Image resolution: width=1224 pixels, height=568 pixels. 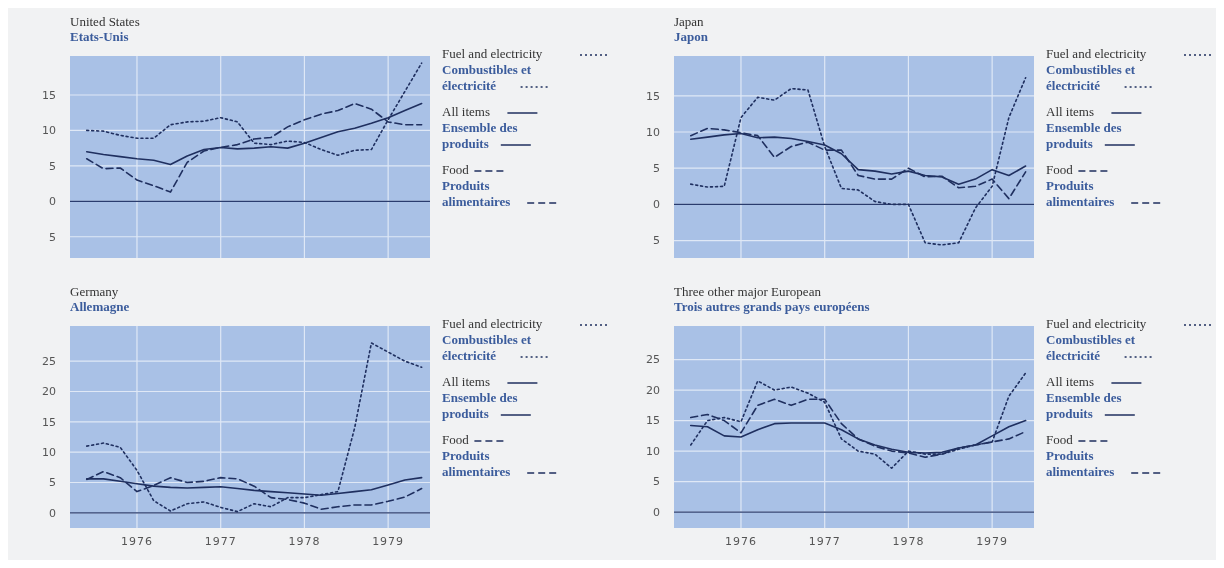 I want to click on chart-title: United States Etats-Unis, so click(x=105, y=29).